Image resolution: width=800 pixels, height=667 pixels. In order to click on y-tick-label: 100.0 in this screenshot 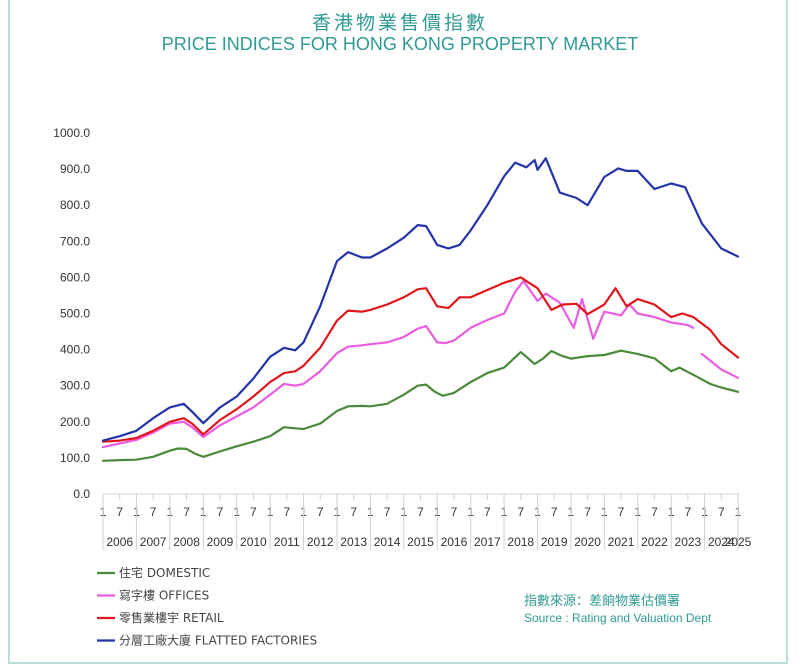, I will do `click(75, 458)`.